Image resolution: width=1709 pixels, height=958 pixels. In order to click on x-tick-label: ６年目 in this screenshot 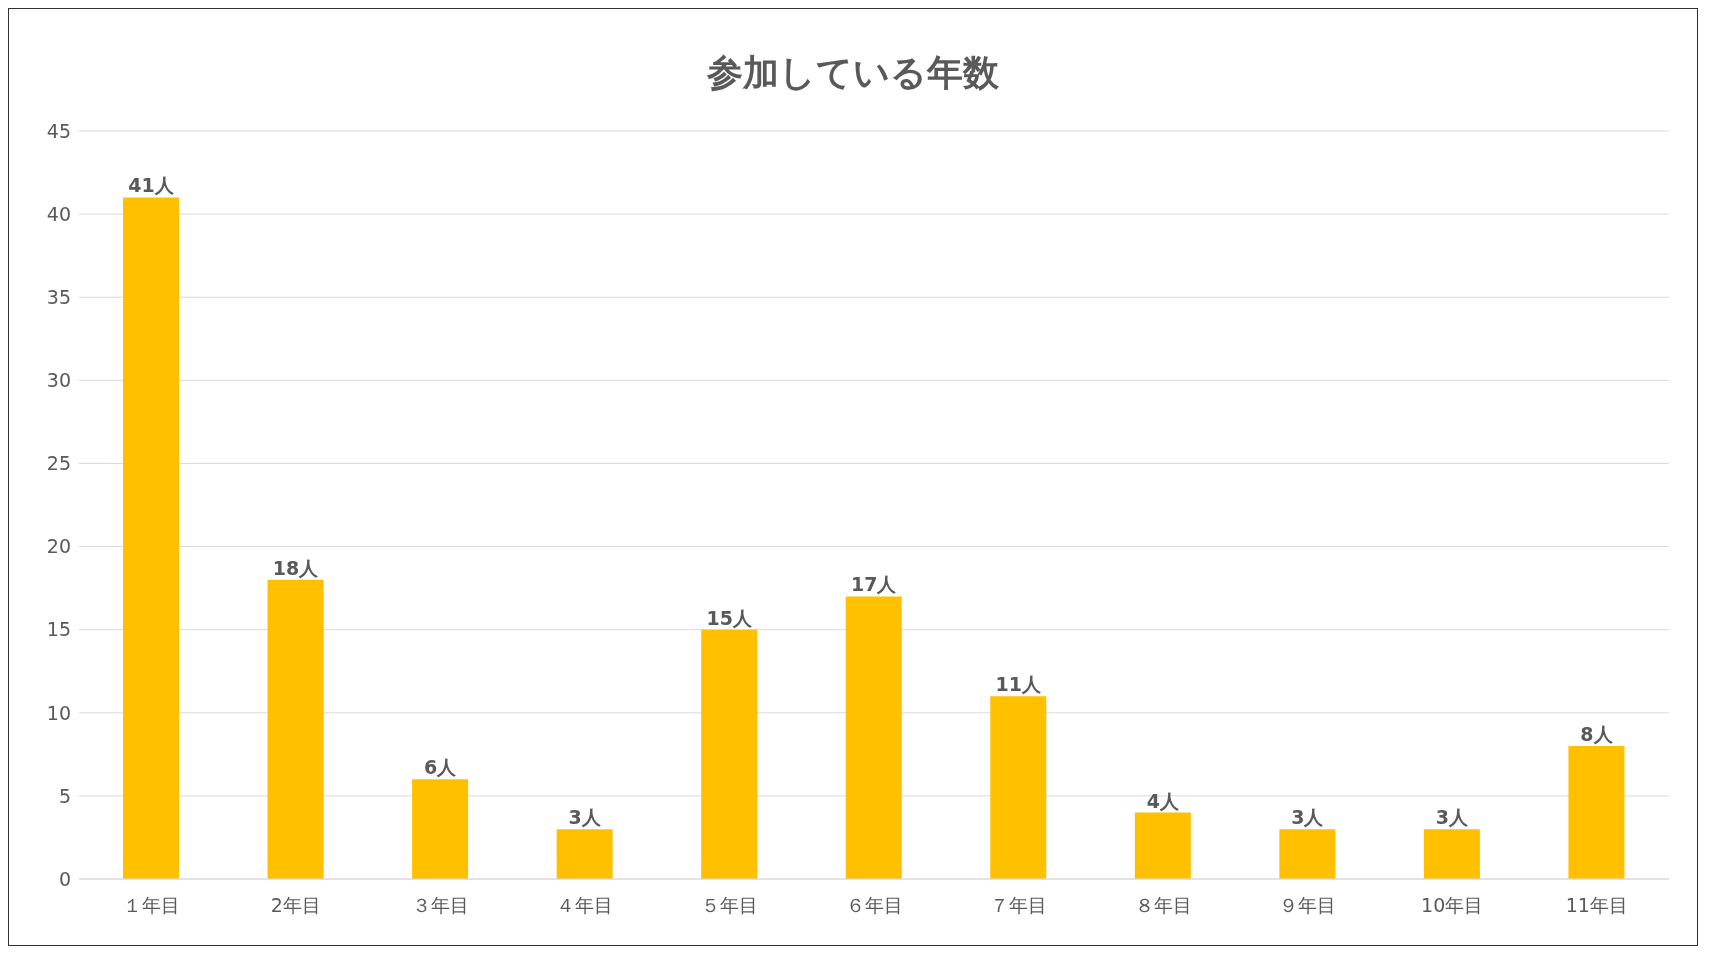, I will do `click(874, 905)`.